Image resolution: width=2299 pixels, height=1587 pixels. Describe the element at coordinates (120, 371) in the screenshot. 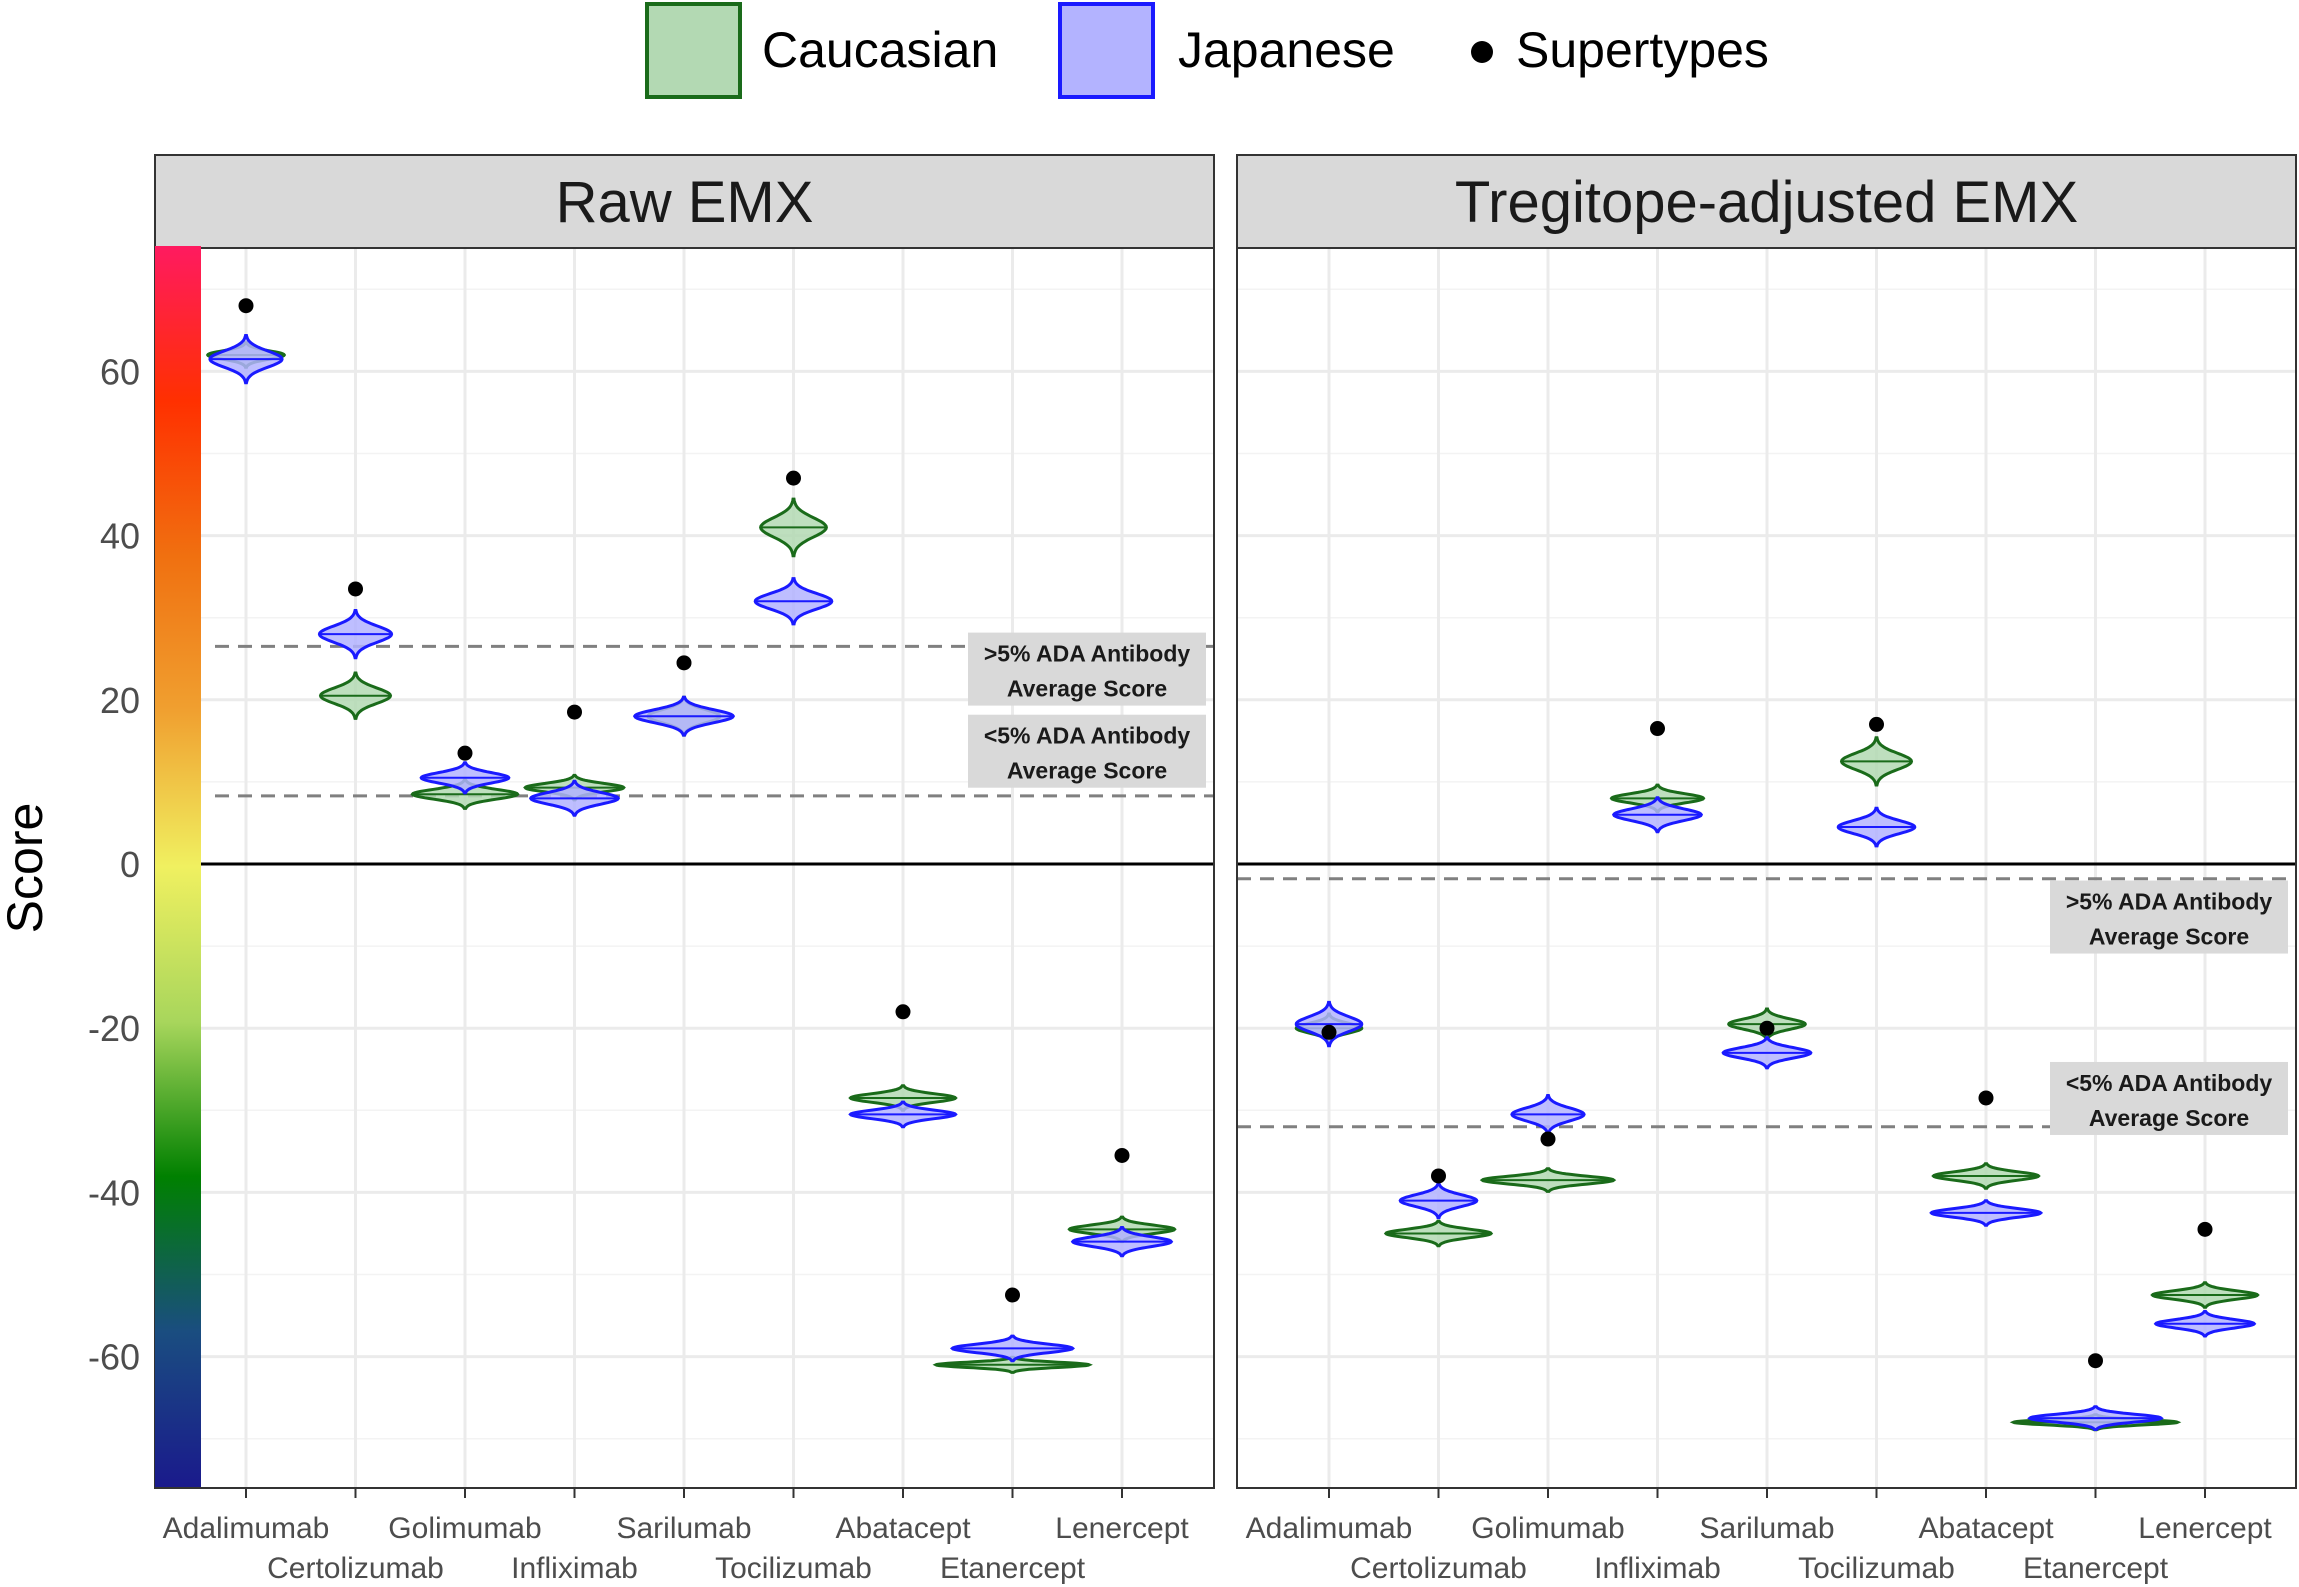

I see `y-tick-label: 60` at that location.